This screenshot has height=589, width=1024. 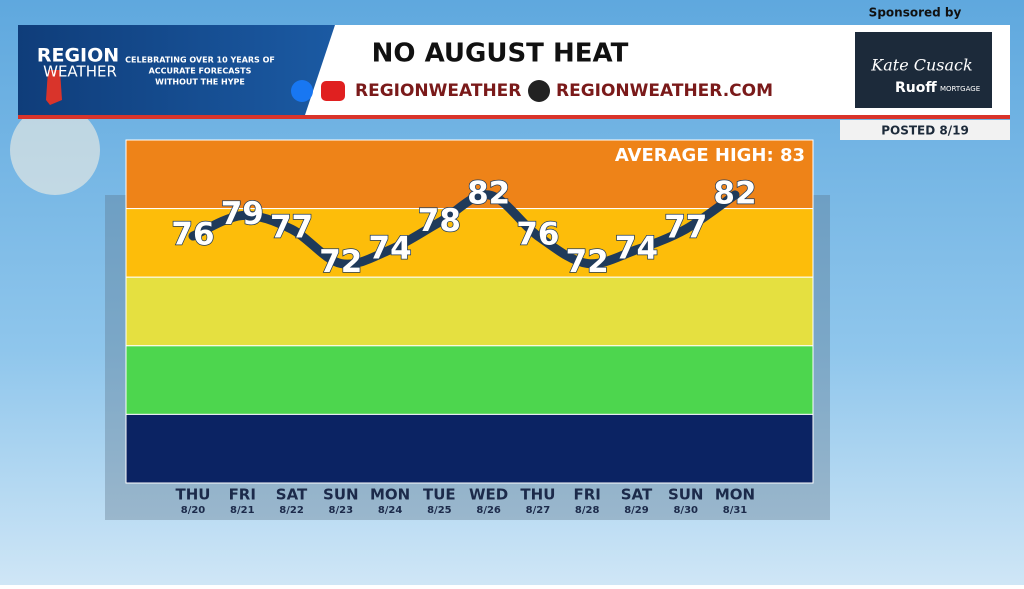 I want to click on posted-date: POSTED 8/19, so click(x=925, y=131).